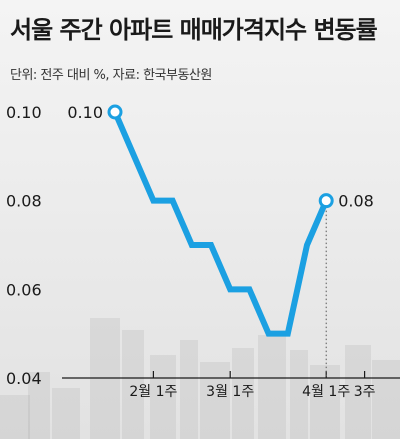 This screenshot has width=400, height=439. Describe the element at coordinates (326, 392) in the screenshot. I see `x-tick-label: 4월 1주` at that location.